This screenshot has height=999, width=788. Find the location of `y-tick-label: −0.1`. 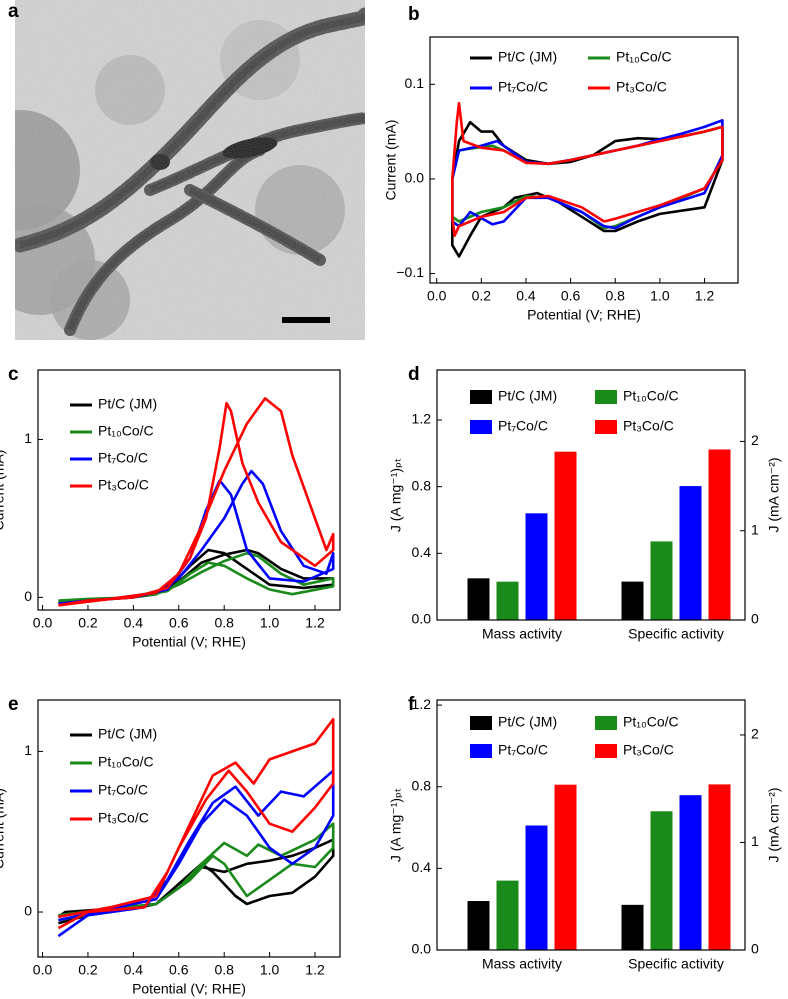

y-tick-label: −0.1 is located at coordinates (410, 272).